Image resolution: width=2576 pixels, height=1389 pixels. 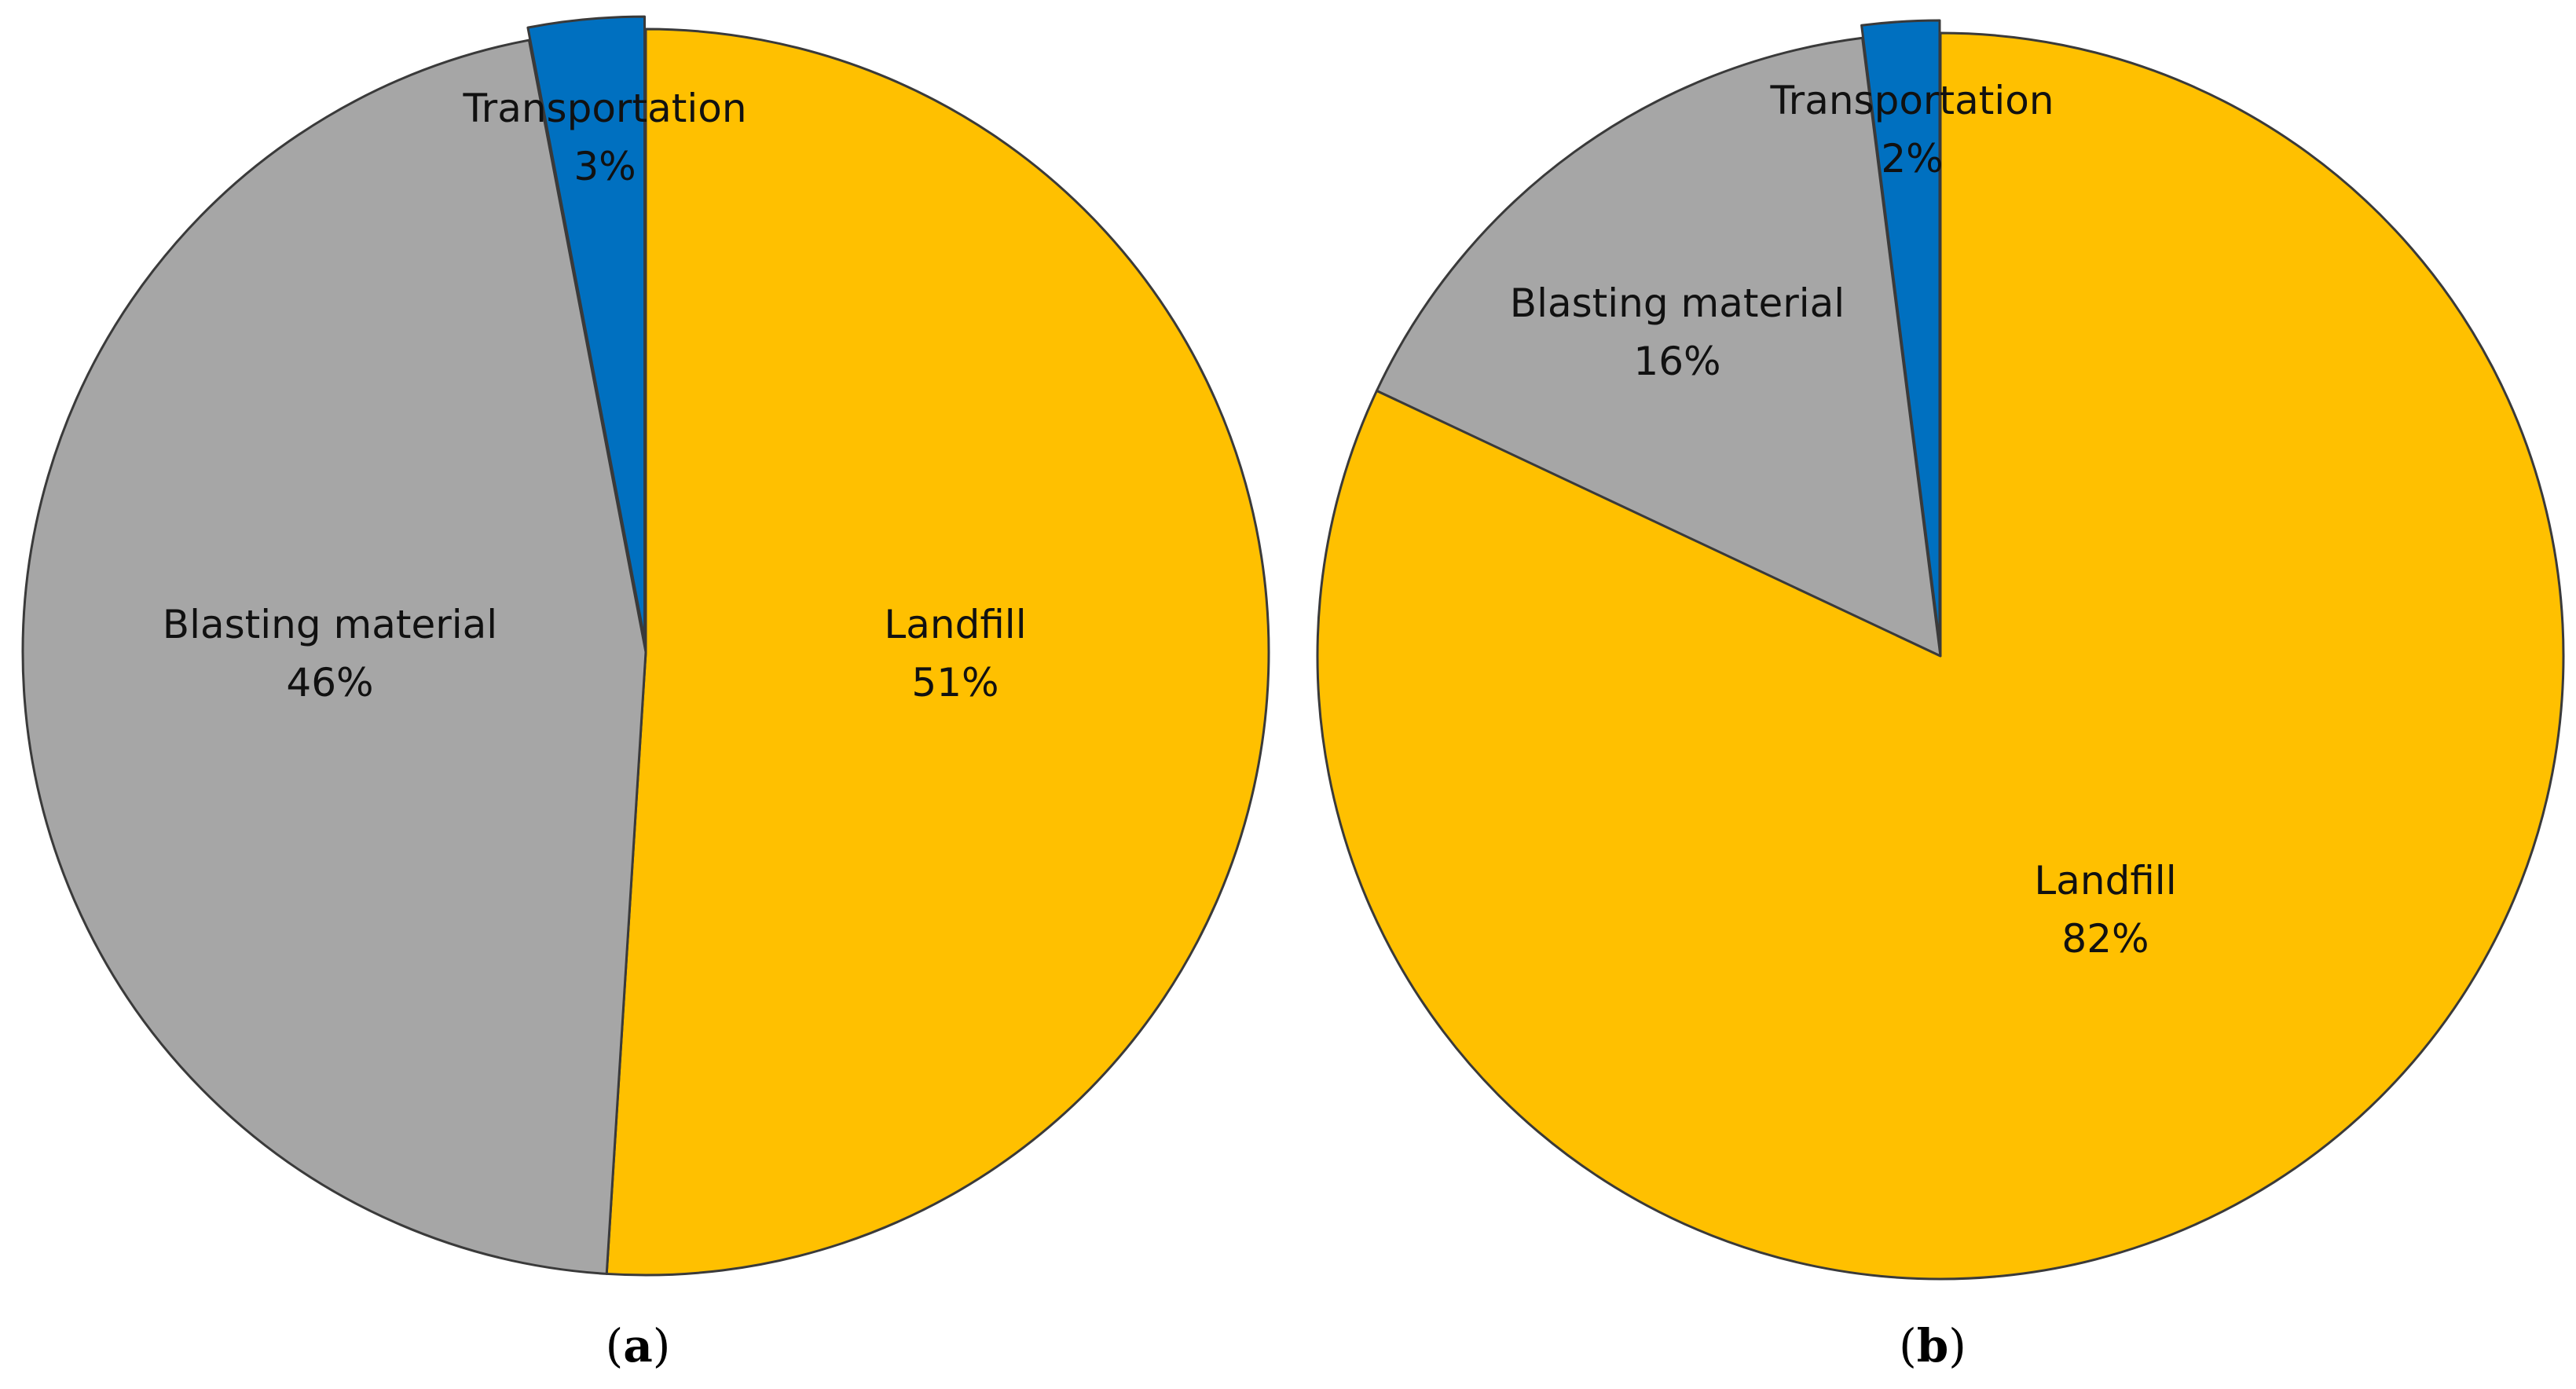 I want to click on slice-label-blasting-material: Blasting material 16%, so click(x=1678, y=332).